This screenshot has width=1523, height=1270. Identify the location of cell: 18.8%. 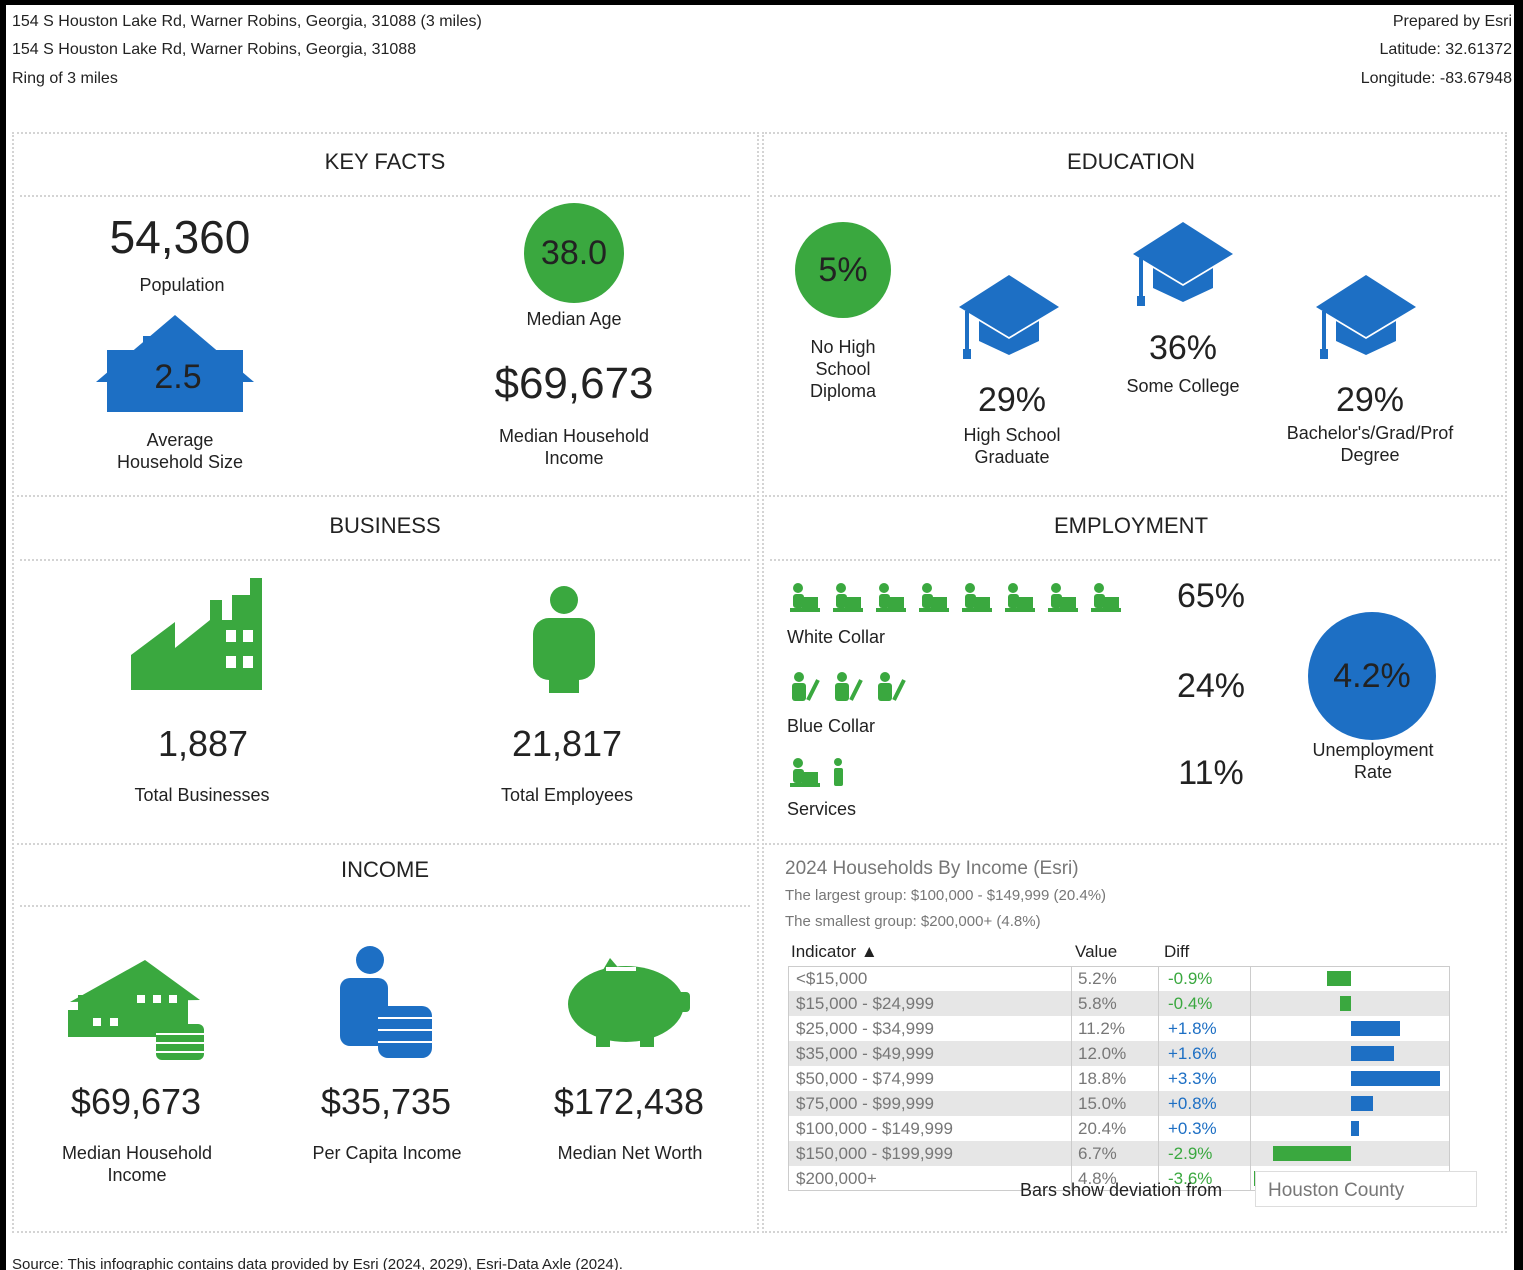
(1102, 1078).